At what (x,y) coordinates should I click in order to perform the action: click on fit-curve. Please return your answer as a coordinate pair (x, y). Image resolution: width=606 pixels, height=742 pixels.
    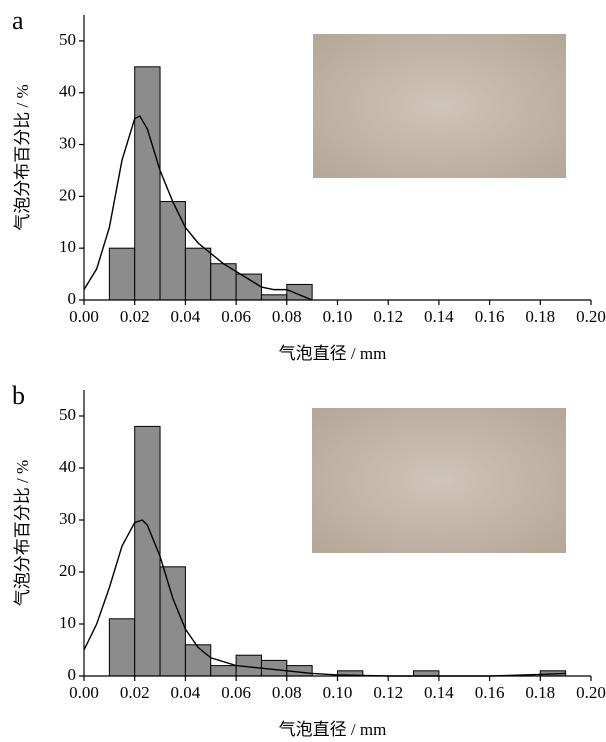
    Looking at the image, I should click on (198, 208).